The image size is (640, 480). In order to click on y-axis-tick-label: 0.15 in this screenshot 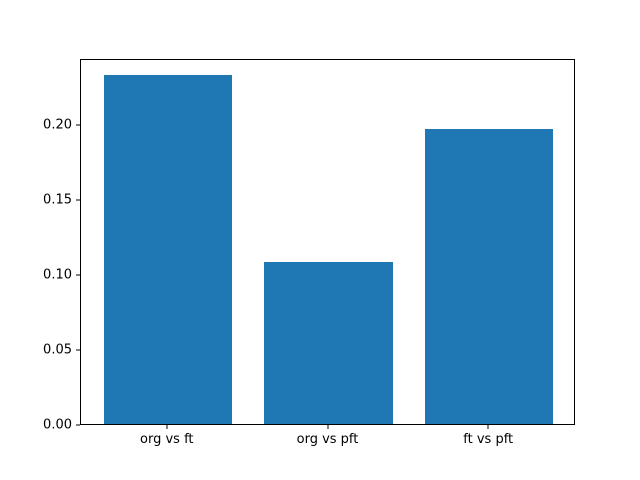, I will do `click(57, 200)`.